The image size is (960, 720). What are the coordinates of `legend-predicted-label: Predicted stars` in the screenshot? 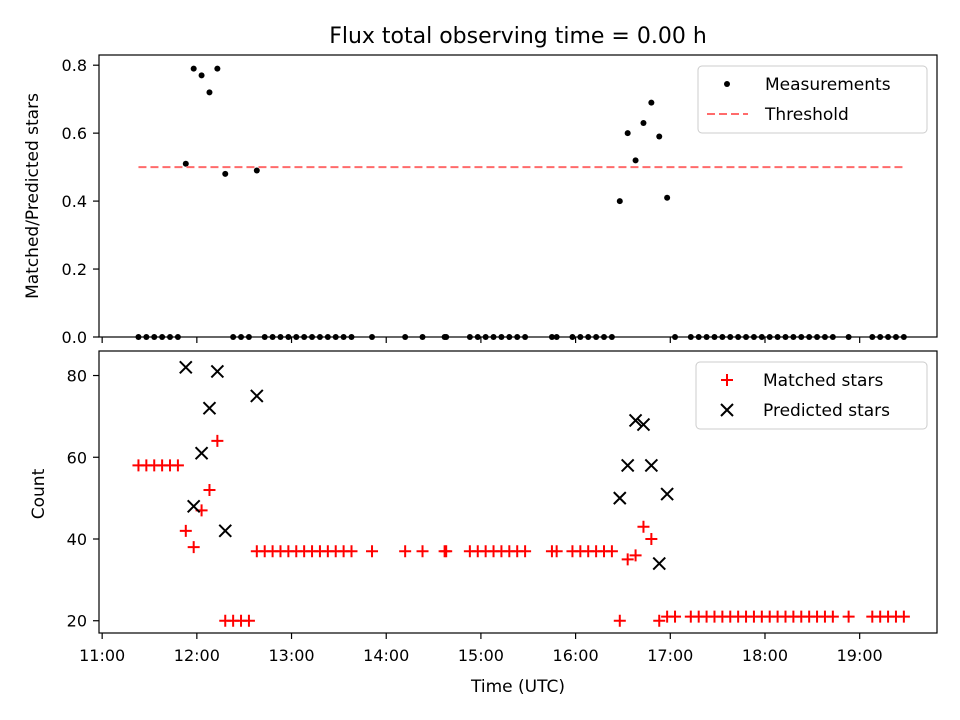 It's located at (826, 411).